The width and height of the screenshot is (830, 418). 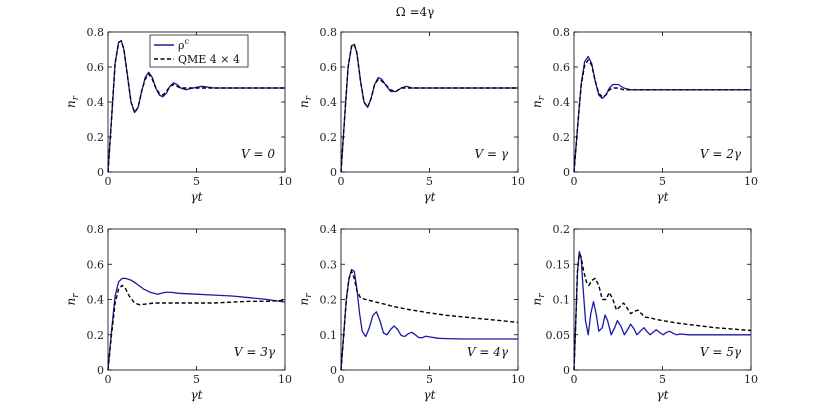 I want to click on subplot-4: 0 5 10 0 0.2 0.4 0.6 0.8 γt nr V = 3γ, so click(x=178, y=312).